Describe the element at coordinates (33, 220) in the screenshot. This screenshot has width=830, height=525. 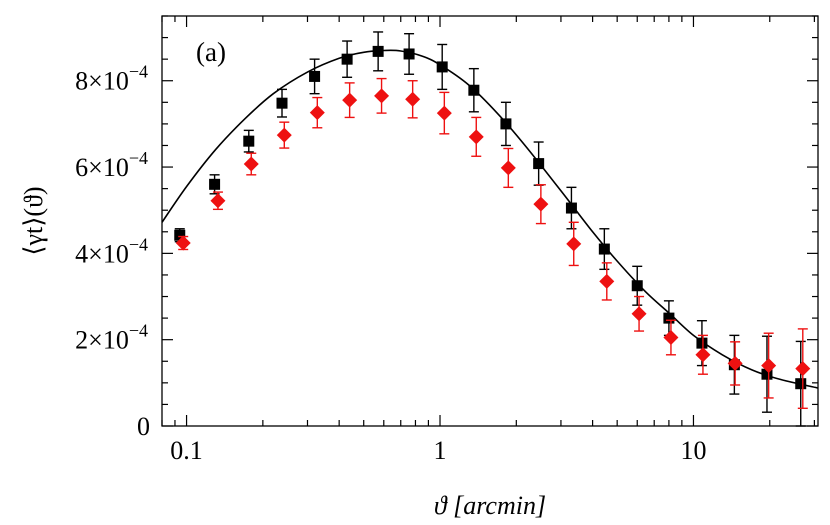
I see `y-axis-title: ⟨γt⟩(ϑ)` at that location.